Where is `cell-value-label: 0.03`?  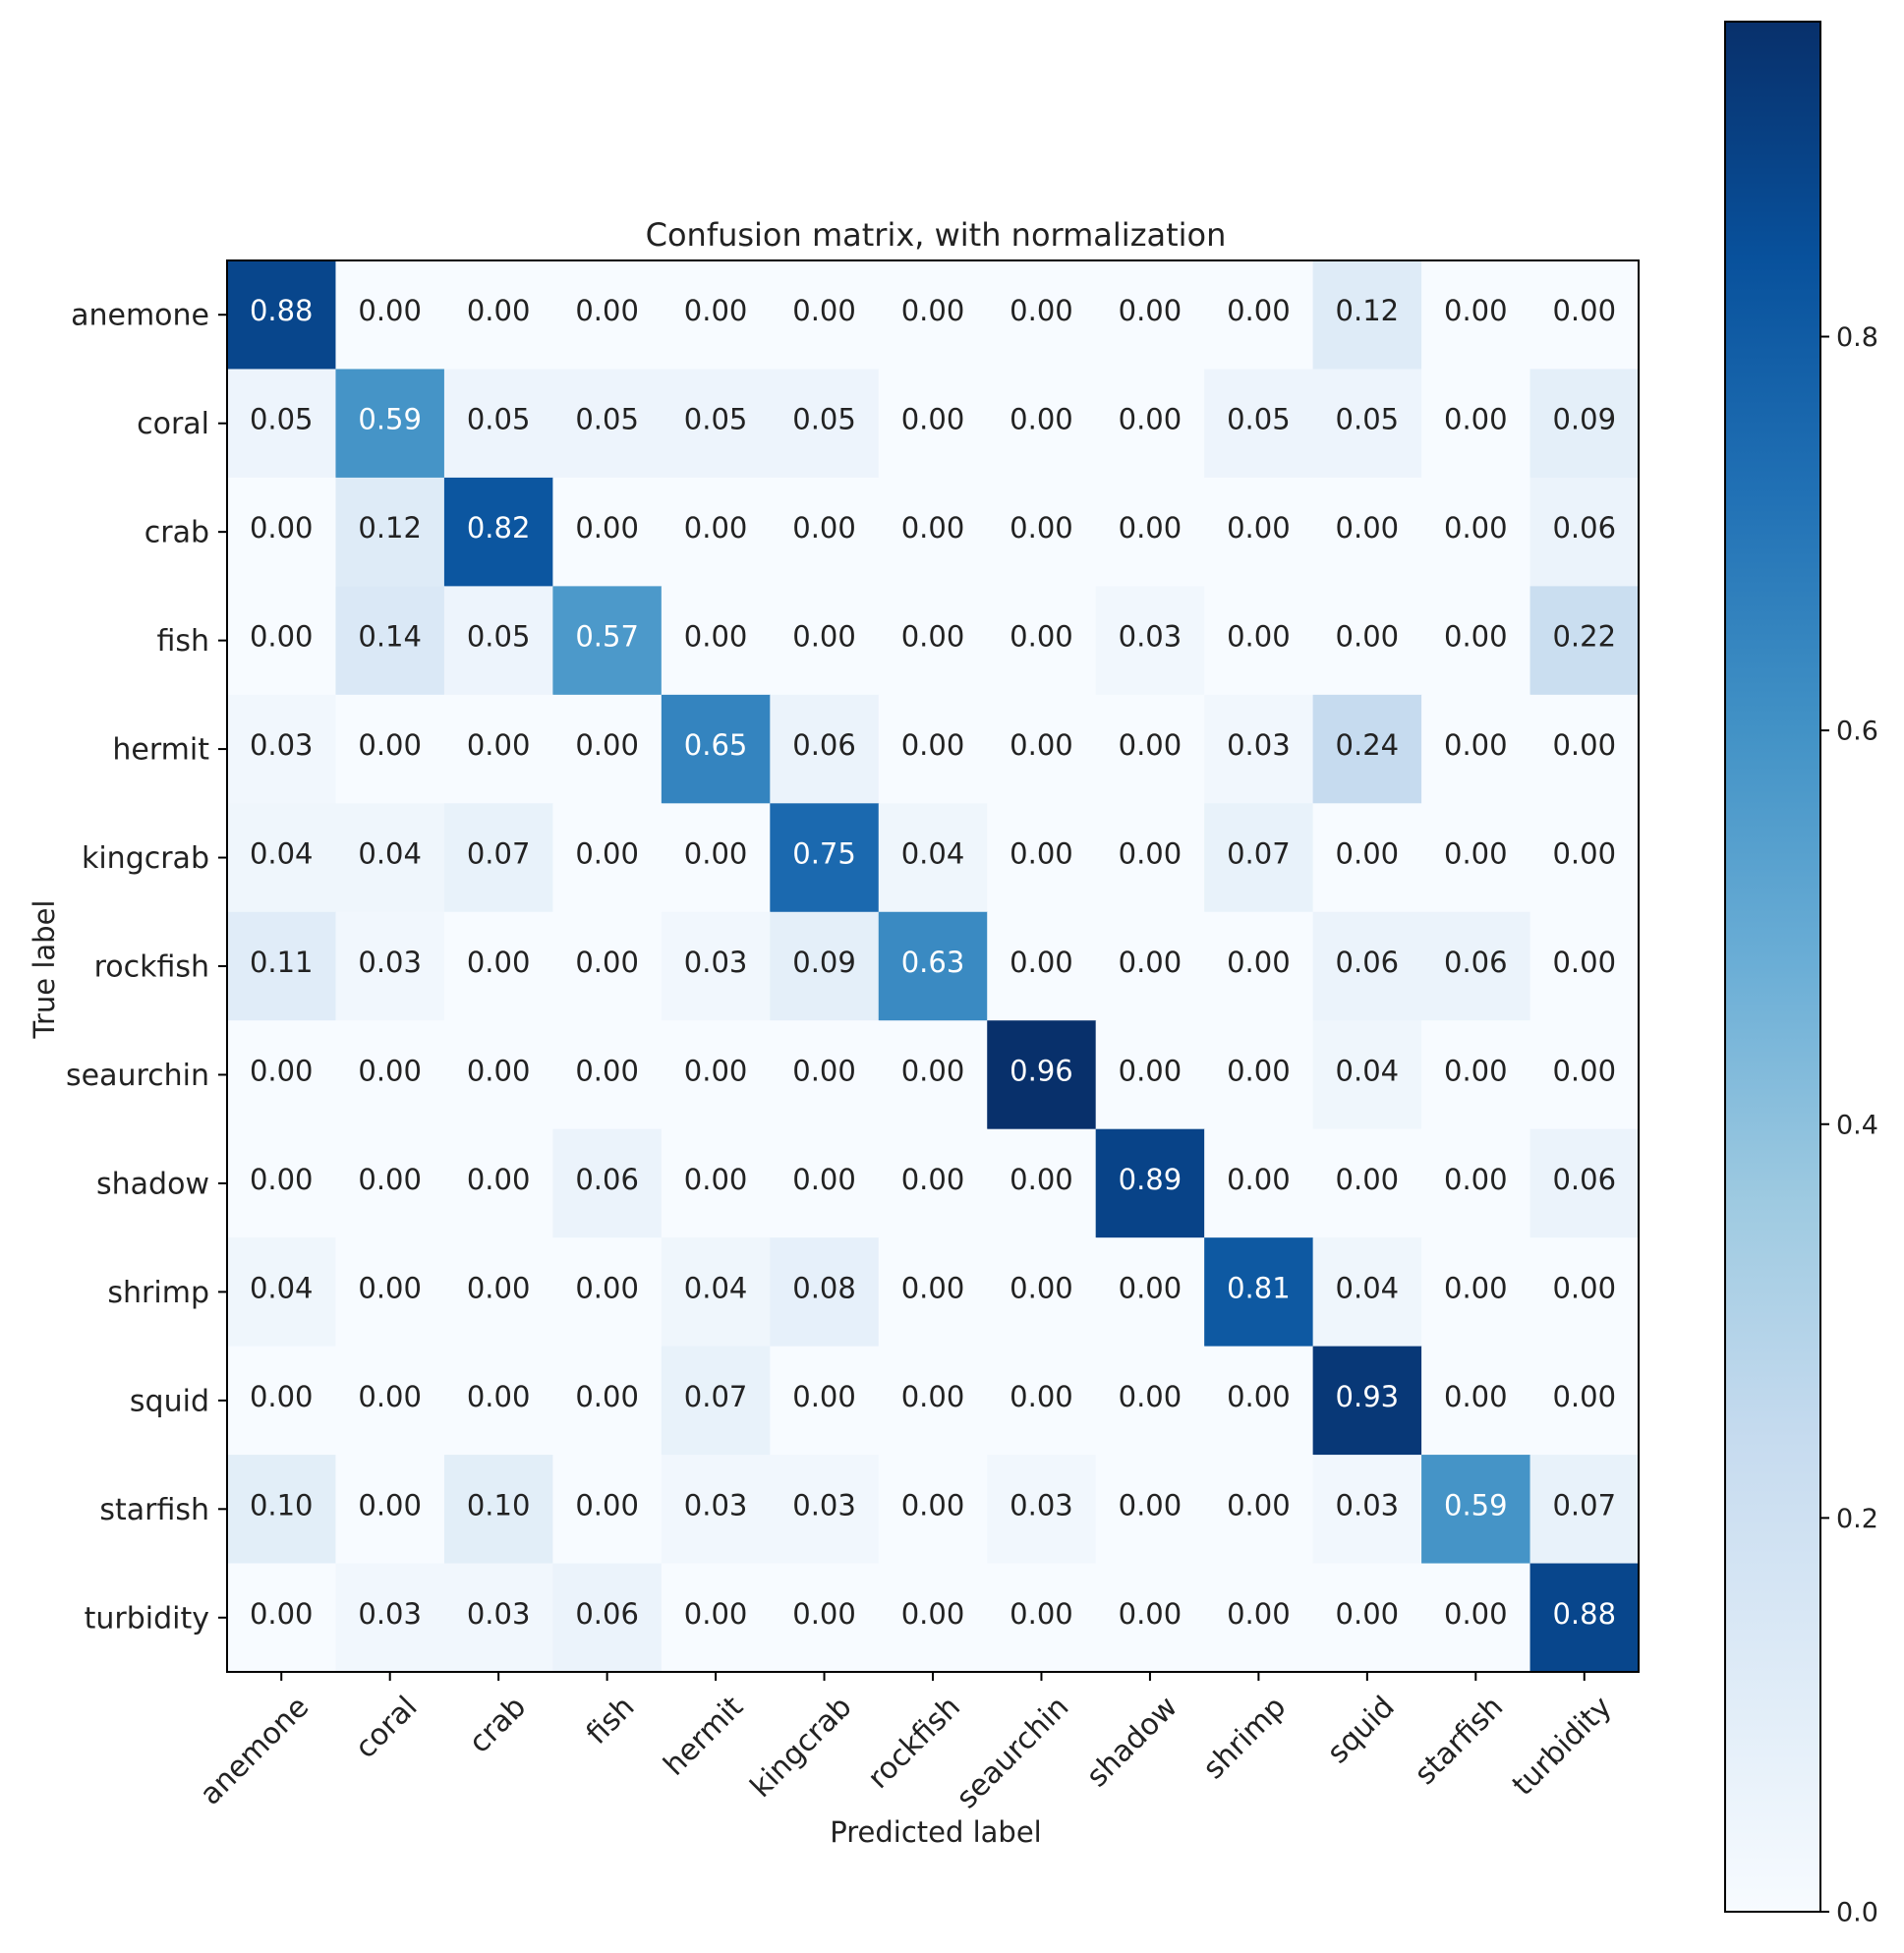 cell-value-label: 0.03 is located at coordinates (716, 962).